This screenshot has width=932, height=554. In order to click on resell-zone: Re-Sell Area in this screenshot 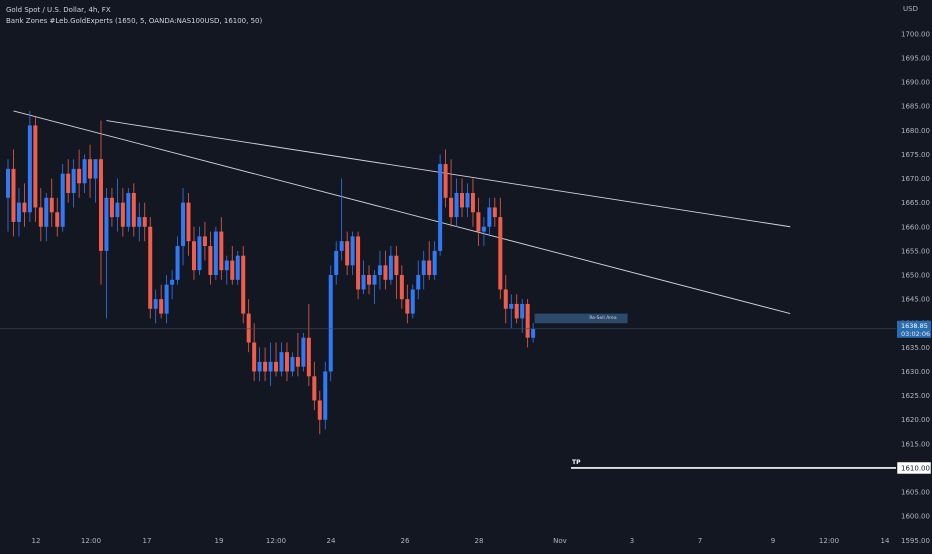, I will do `click(581, 318)`.